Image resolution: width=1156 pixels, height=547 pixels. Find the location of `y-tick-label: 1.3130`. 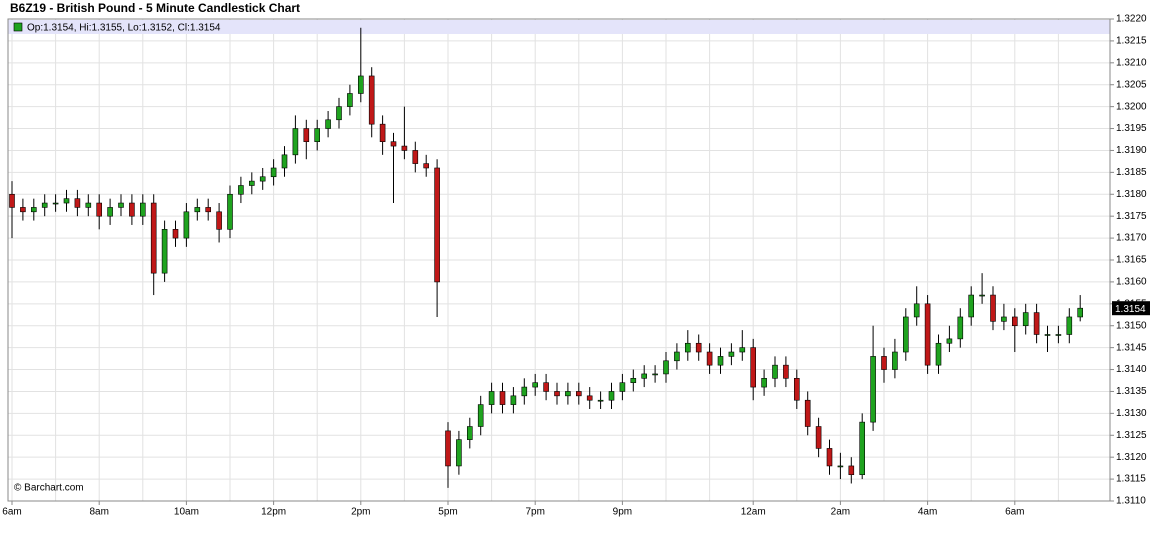

y-tick-label: 1.3130 is located at coordinates (1131, 413).